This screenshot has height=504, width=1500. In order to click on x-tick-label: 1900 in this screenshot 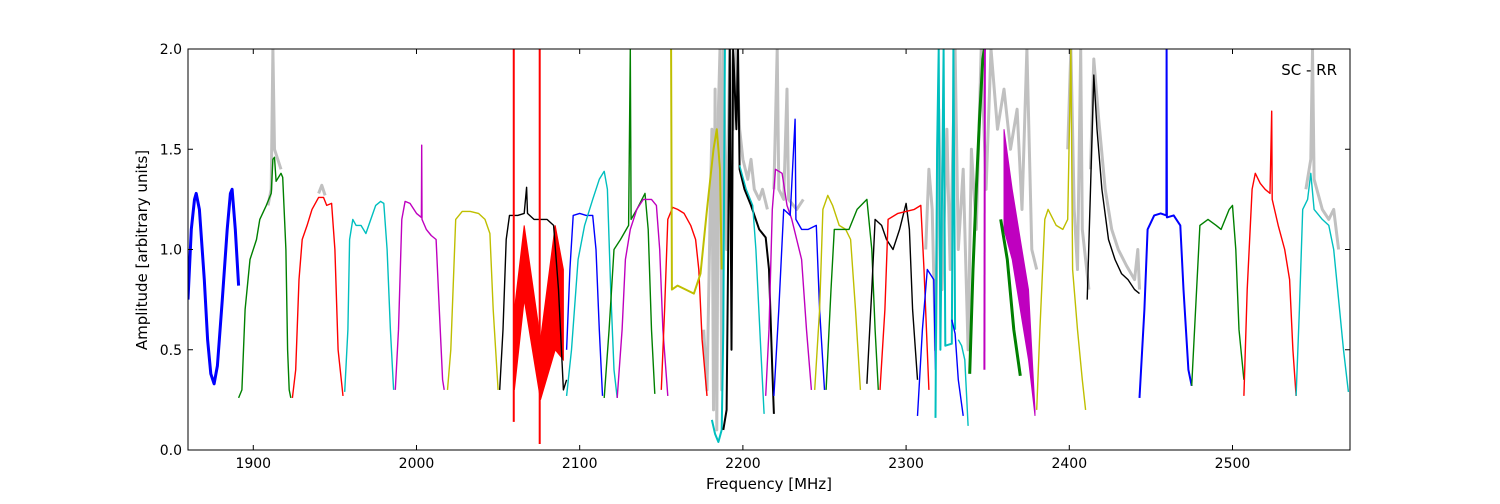, I will do `click(253, 464)`.